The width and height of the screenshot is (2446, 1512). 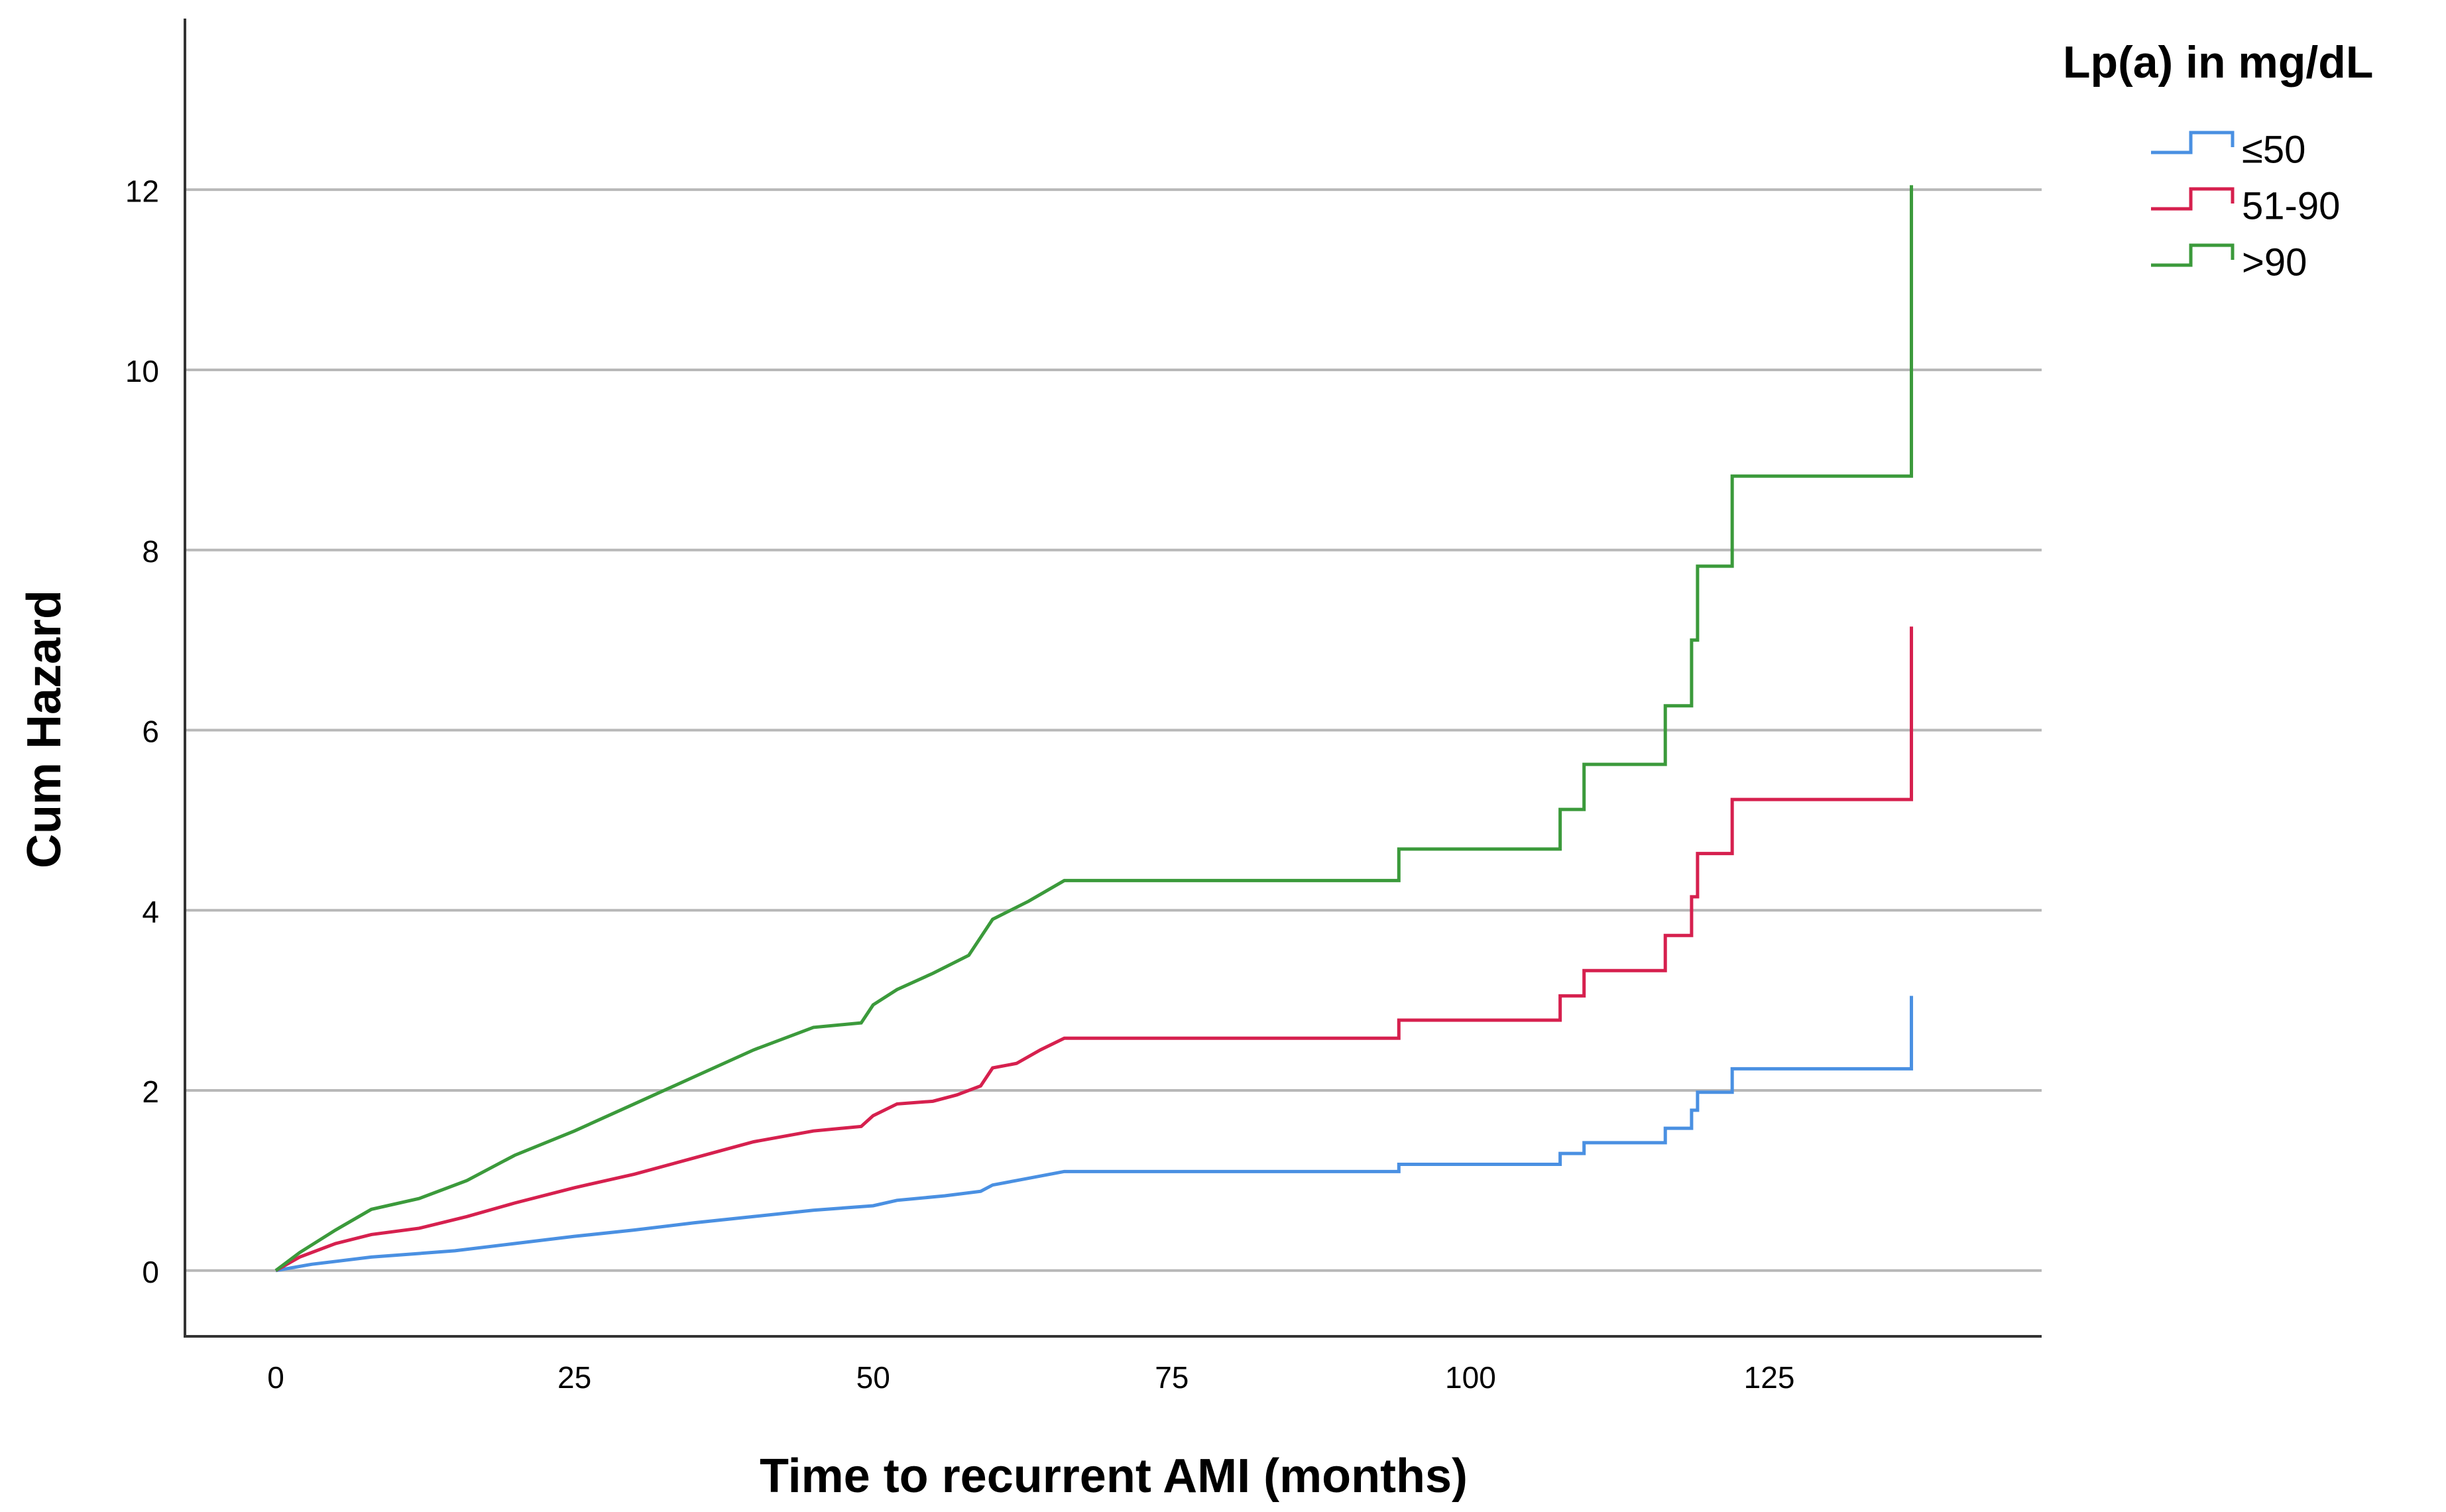 I want to click on x-tick-label: 100, so click(x=1470, y=1377).